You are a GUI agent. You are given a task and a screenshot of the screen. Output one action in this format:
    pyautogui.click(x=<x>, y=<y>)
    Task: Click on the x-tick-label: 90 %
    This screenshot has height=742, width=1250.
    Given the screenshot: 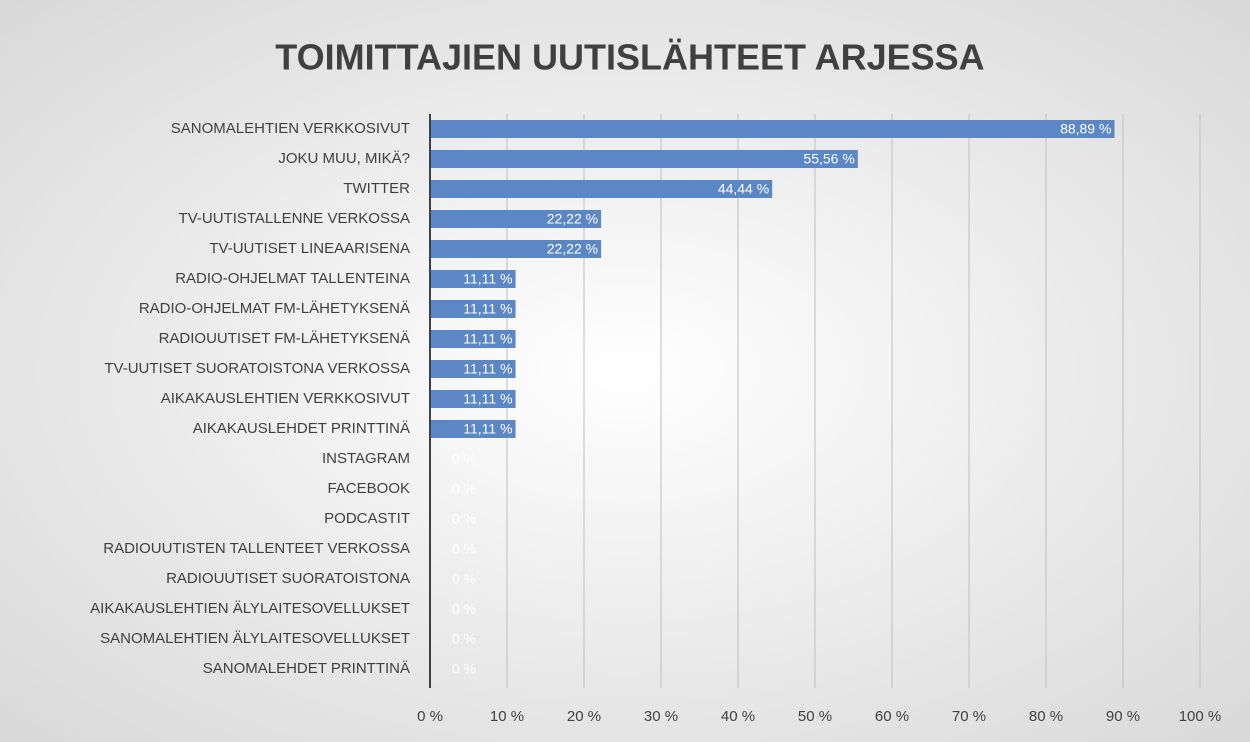 What is the action you would take?
    pyautogui.click(x=1123, y=716)
    